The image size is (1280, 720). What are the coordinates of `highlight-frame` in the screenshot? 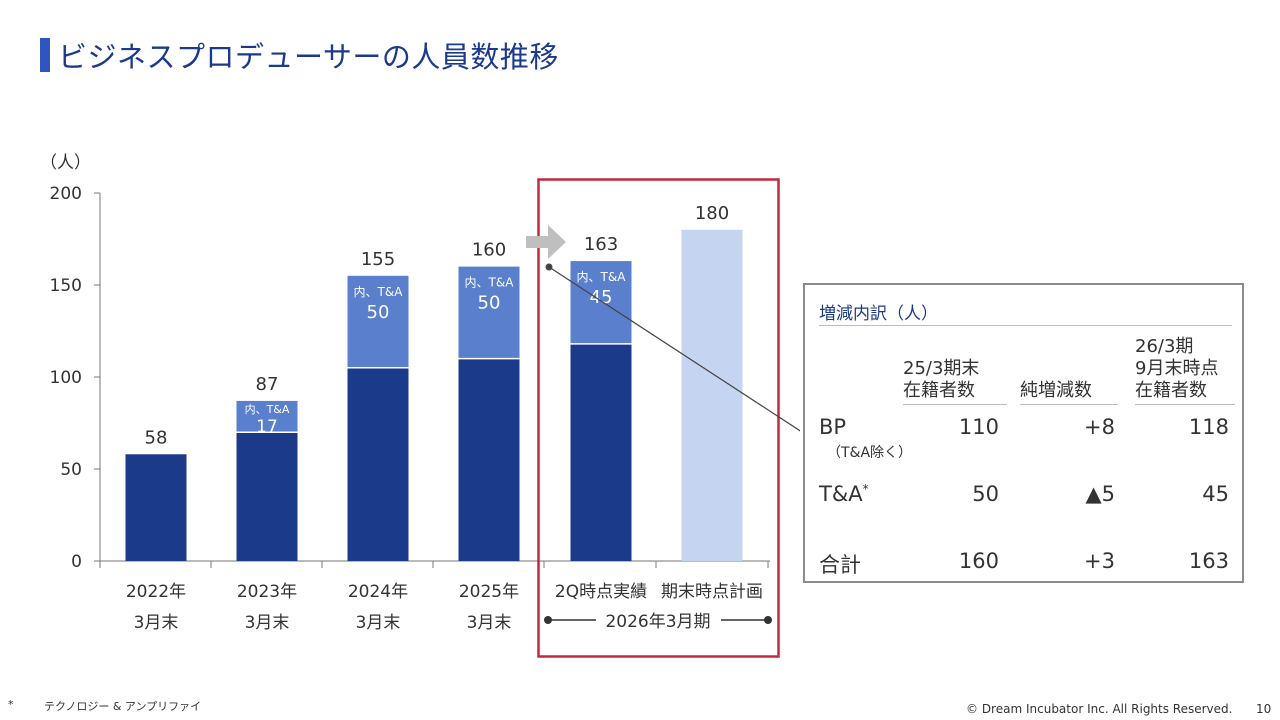 It's located at (658, 418).